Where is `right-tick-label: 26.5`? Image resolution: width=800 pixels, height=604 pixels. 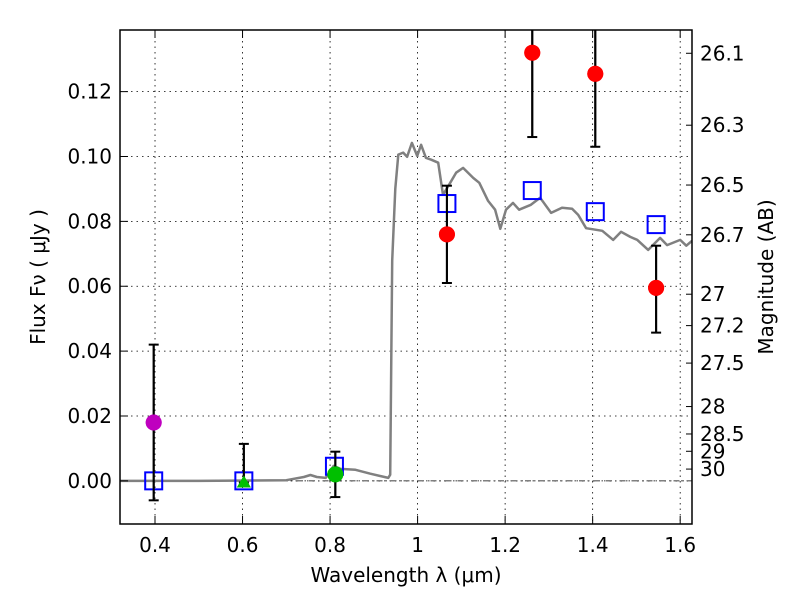
right-tick-label: 26.5 is located at coordinates (722, 185).